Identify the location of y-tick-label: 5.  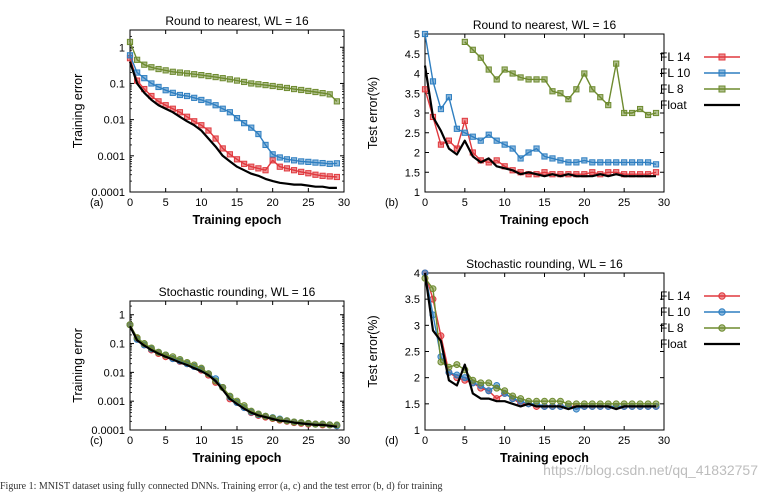
(417, 35).